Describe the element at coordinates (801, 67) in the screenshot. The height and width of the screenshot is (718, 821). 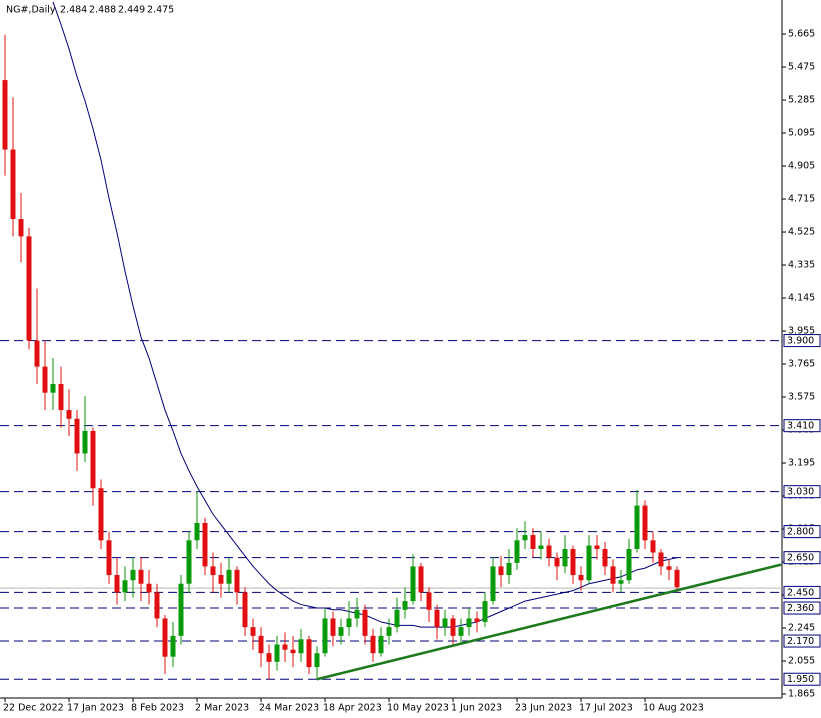
I see `y-tick-label: 5.475` at that location.